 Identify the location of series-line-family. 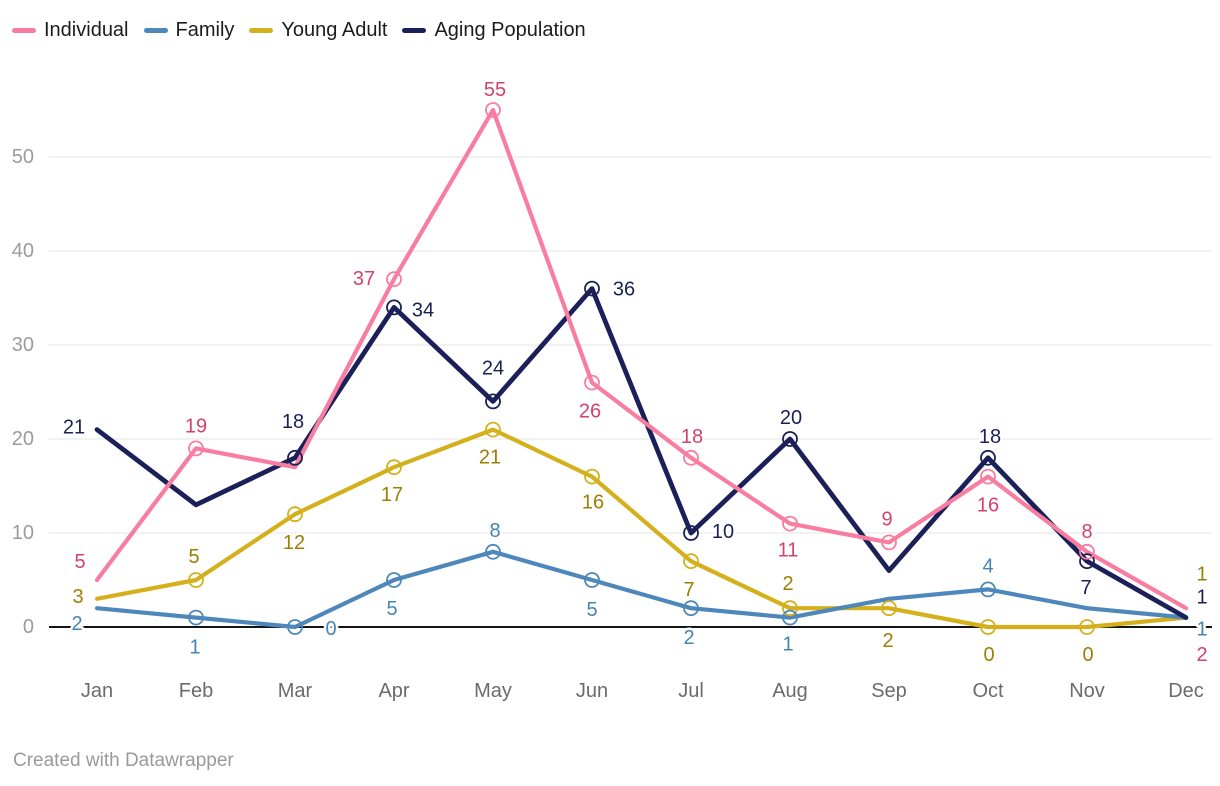
(641, 589).